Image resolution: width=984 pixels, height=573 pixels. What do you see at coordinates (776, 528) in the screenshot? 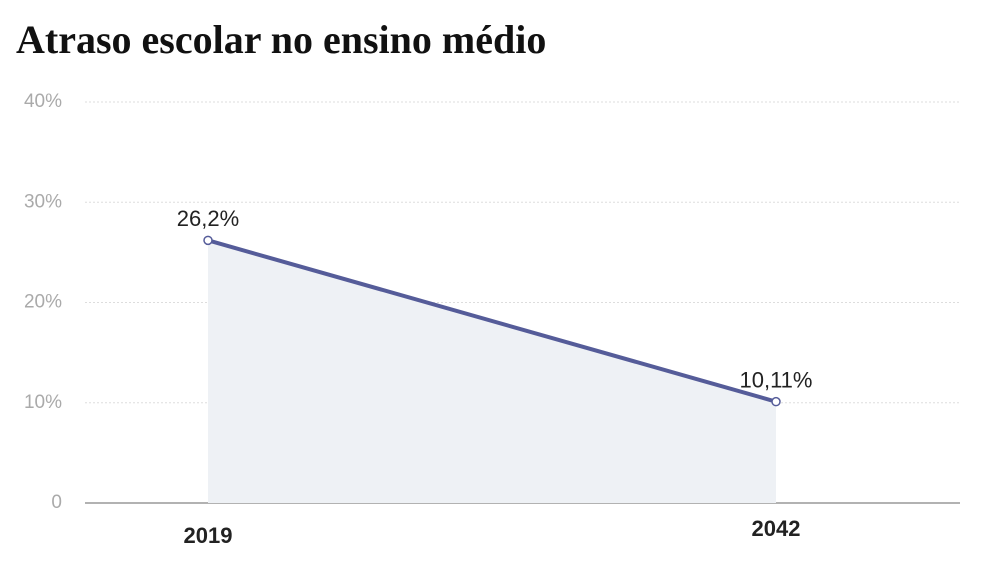
I see `x-tick-label: 2042` at bounding box center [776, 528].